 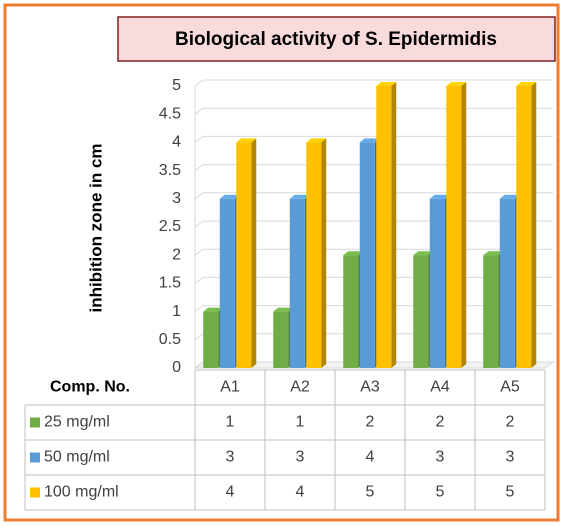 What do you see at coordinates (176, 311) in the screenshot?
I see `y-tick-label: 1` at bounding box center [176, 311].